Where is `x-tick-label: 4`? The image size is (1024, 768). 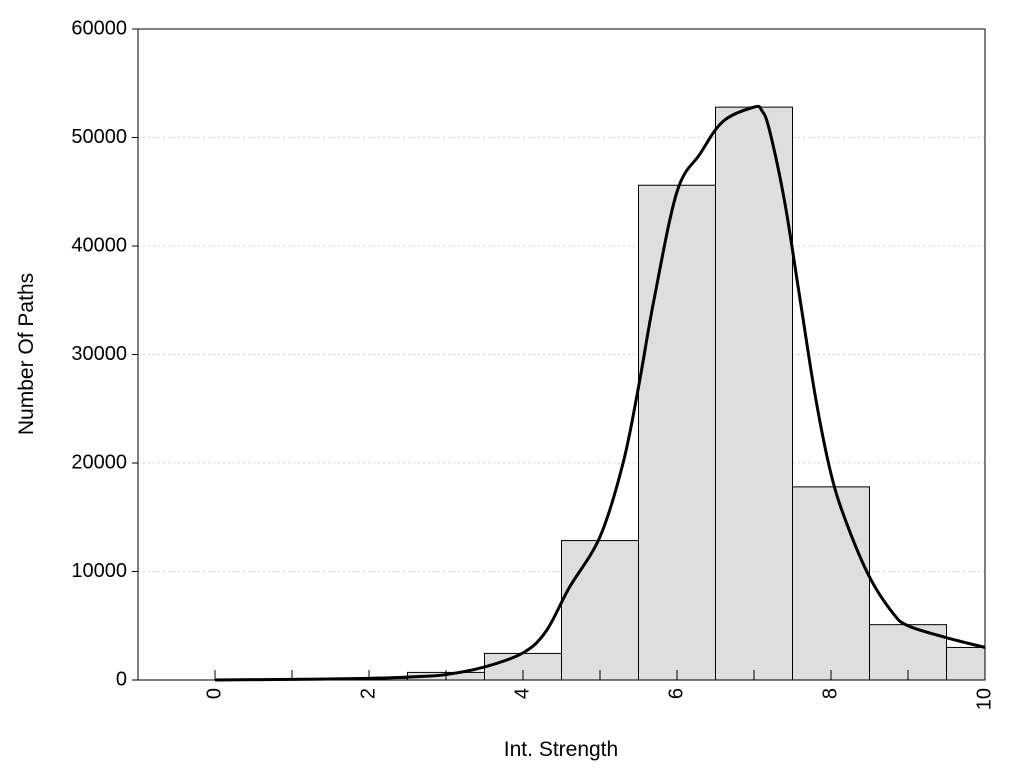 x-tick-label: 4 is located at coordinates (522, 693).